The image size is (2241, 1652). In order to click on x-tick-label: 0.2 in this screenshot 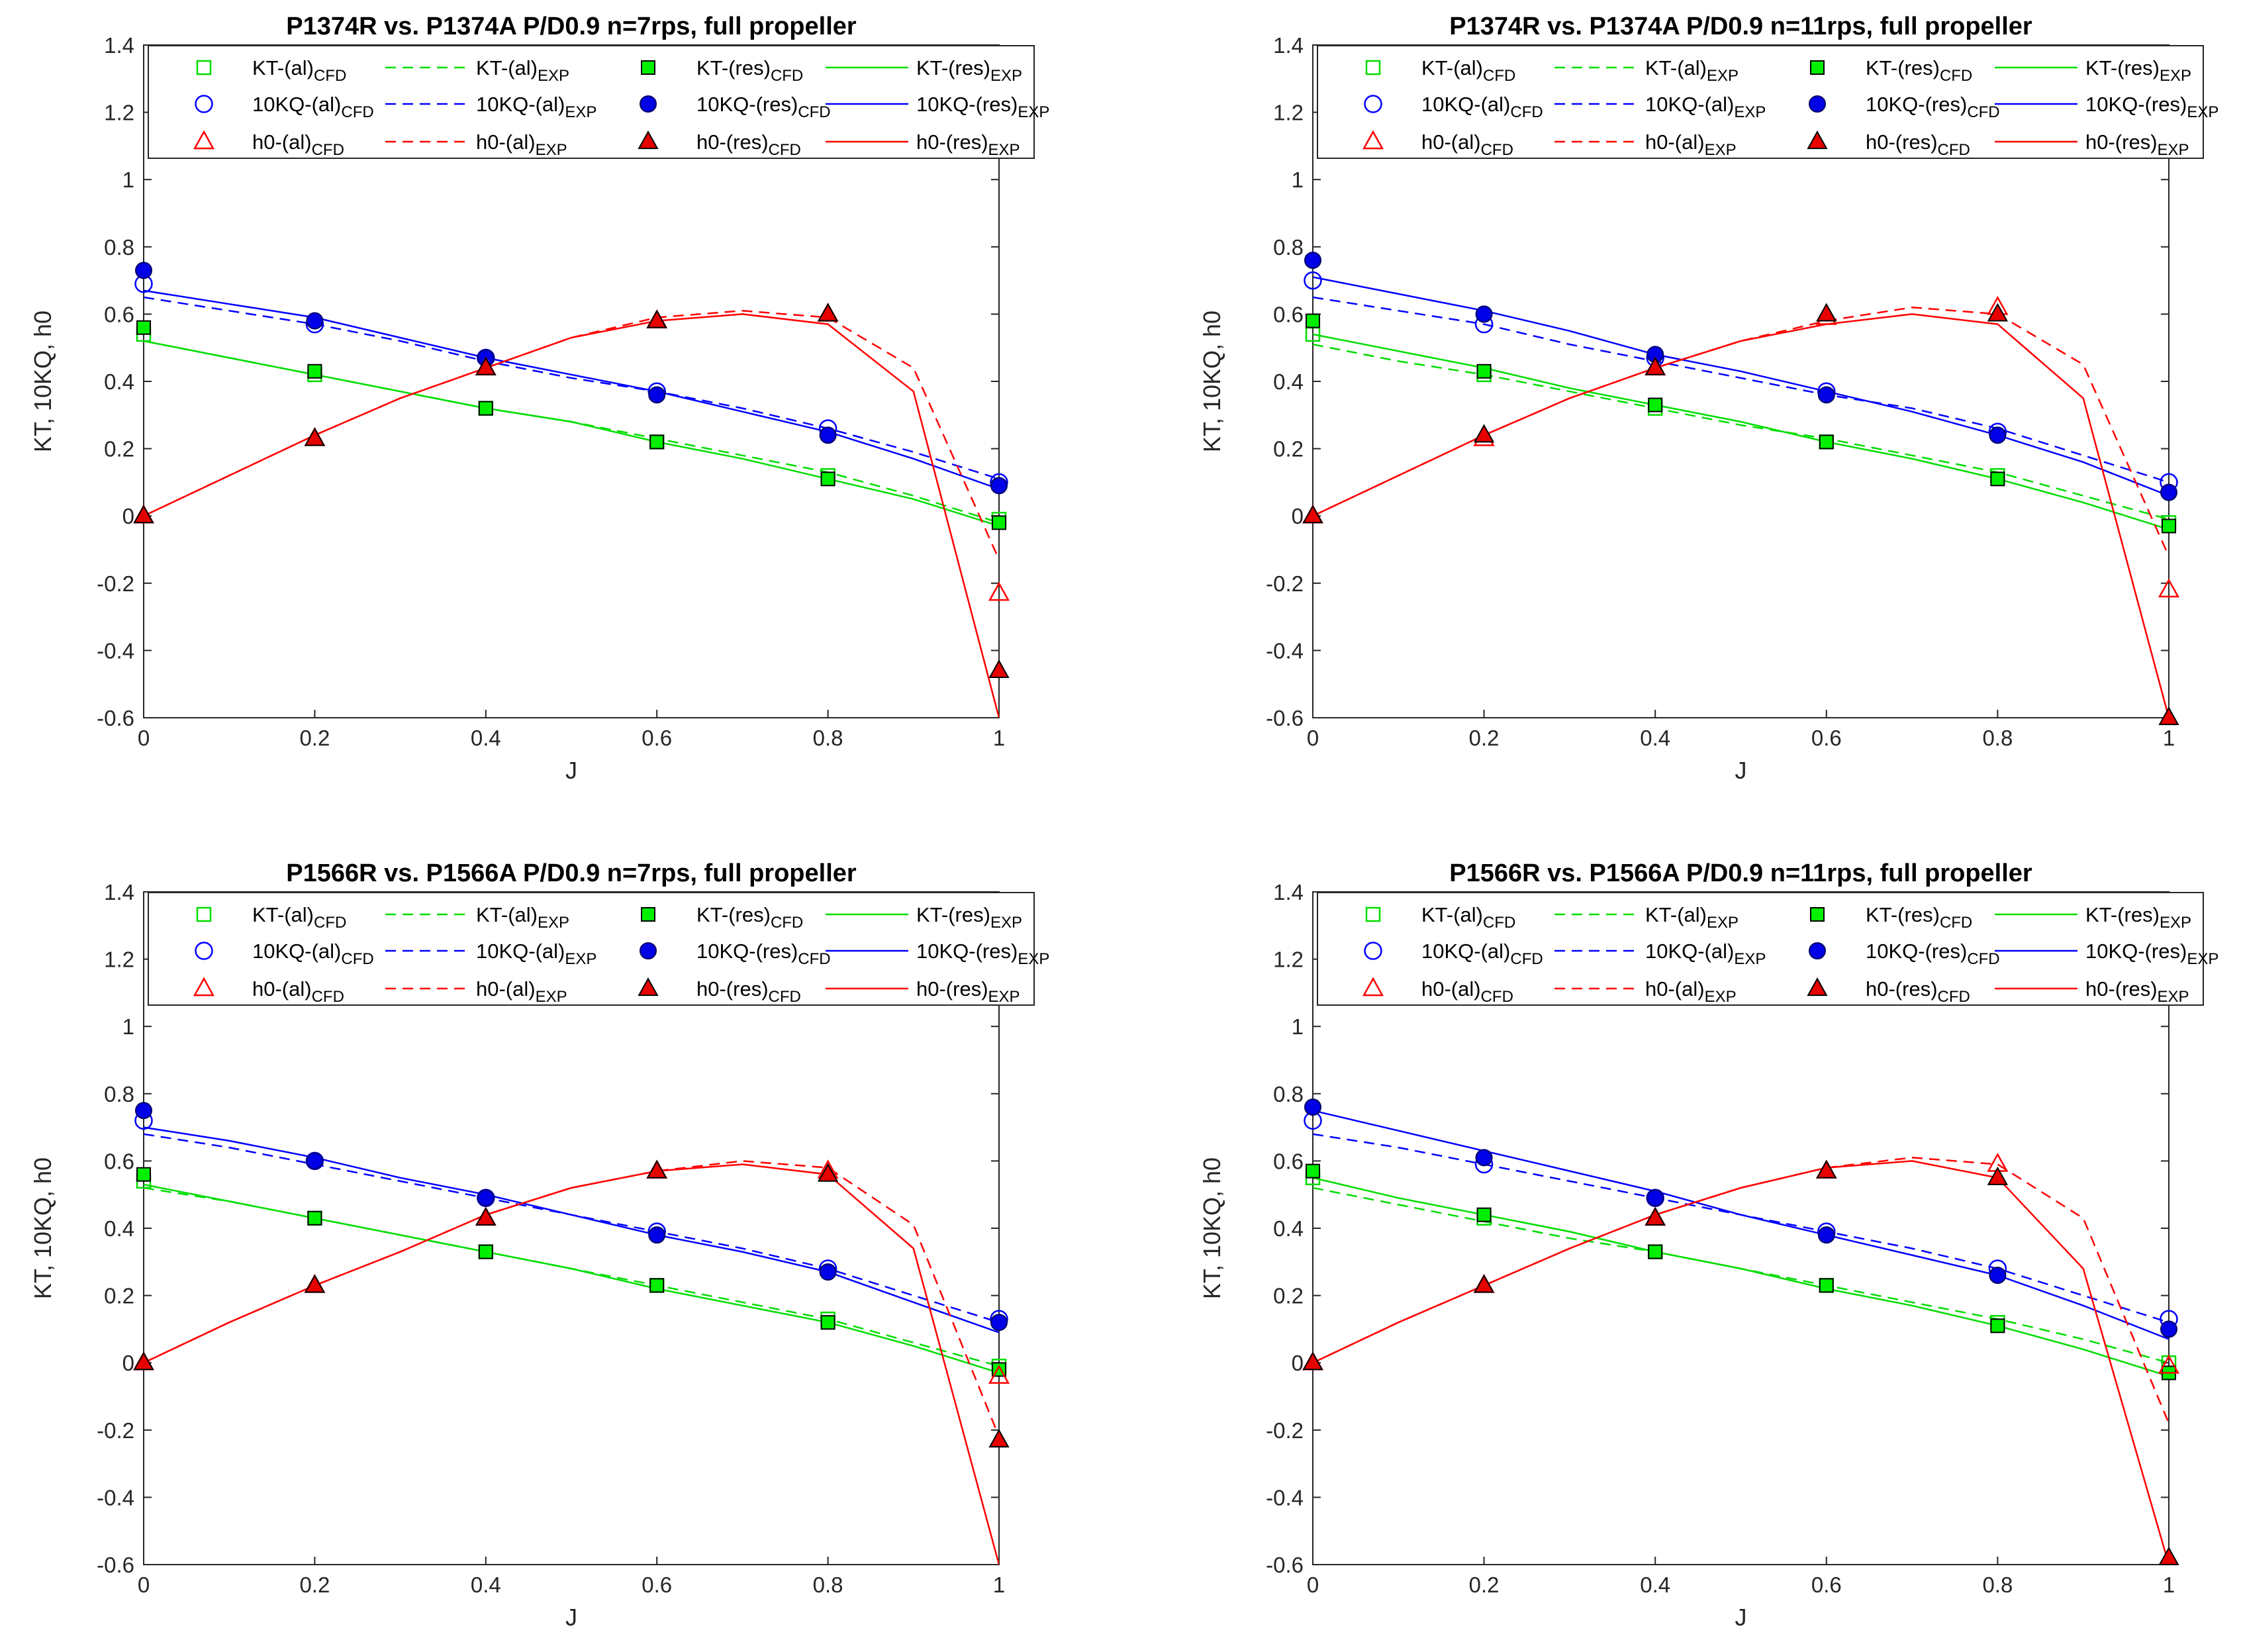, I will do `click(314, 1585)`.